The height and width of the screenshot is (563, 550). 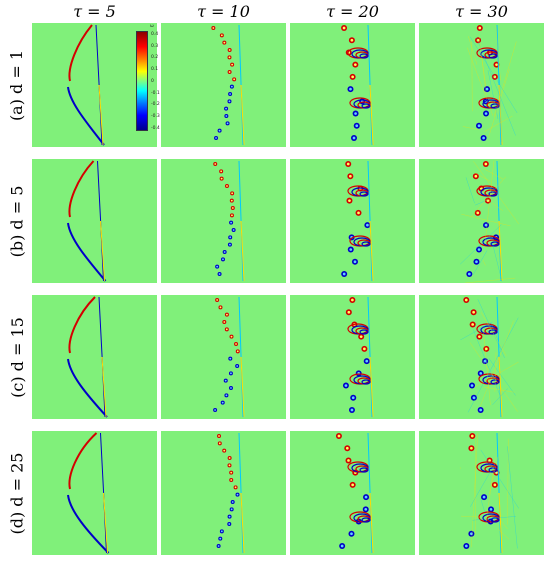 I want to click on colorbar-tick-label: -0.1, so click(x=155, y=93).